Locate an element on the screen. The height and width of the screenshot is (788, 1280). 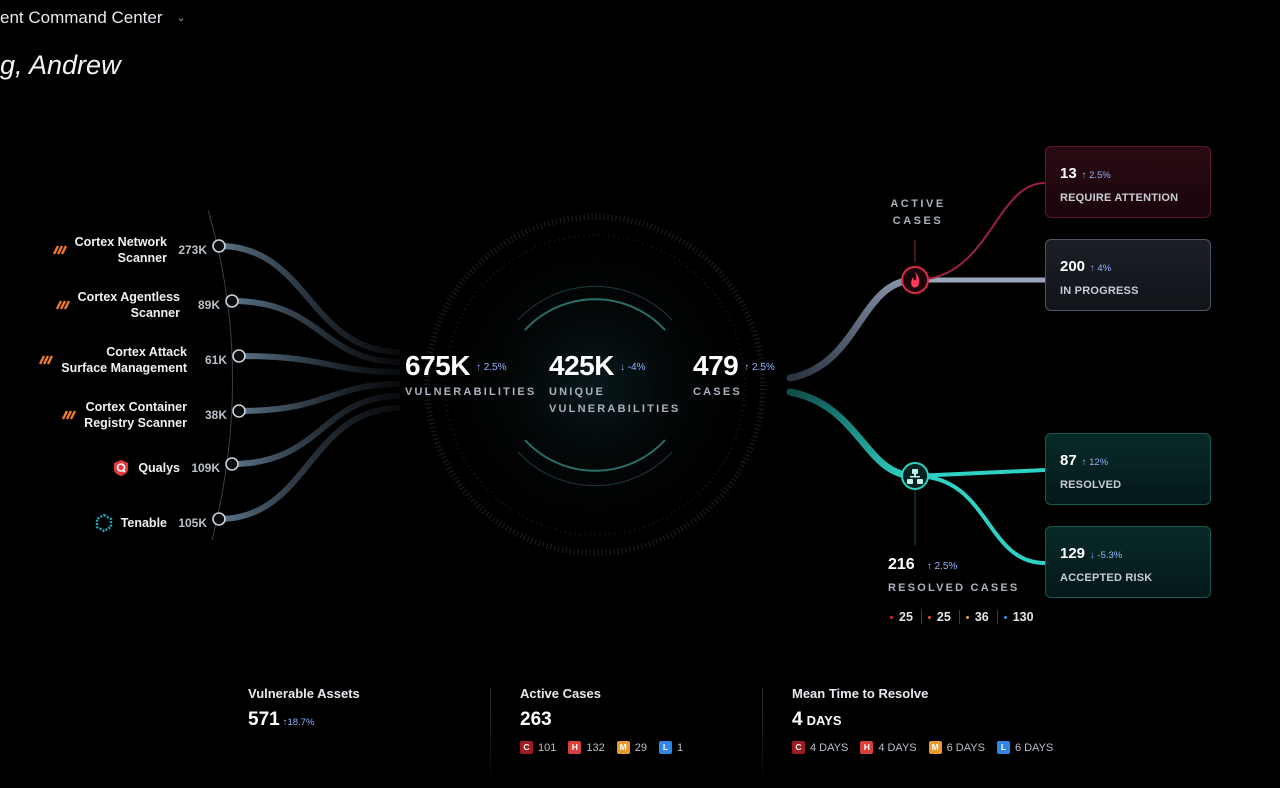
outer-ring is located at coordinates (595, 385).